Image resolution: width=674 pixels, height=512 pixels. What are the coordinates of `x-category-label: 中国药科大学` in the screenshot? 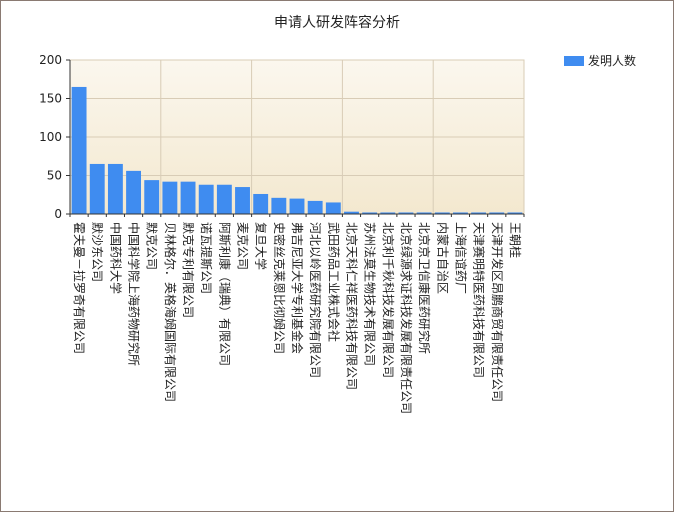 It's located at (115, 258).